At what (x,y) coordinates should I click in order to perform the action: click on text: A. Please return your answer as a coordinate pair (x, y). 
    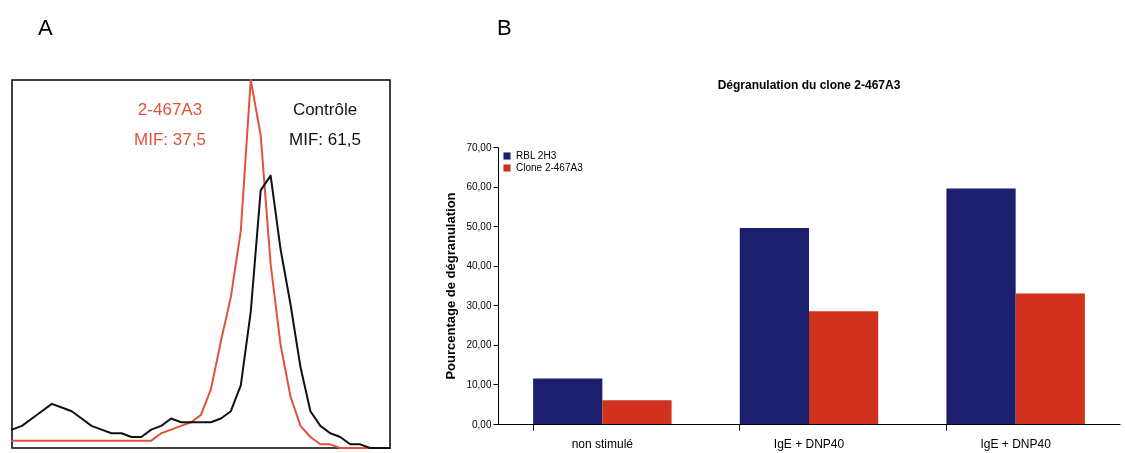
    Looking at the image, I should click on (45, 27).